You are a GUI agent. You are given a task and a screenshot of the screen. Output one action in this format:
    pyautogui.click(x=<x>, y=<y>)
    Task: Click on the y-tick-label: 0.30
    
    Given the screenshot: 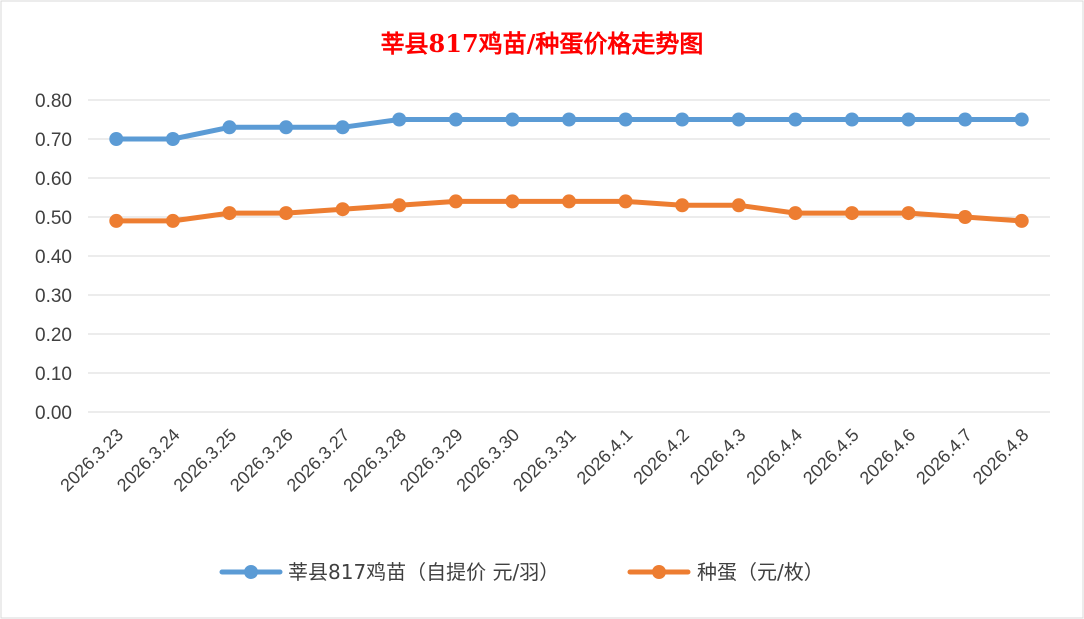 What is the action you would take?
    pyautogui.click(x=53, y=296)
    